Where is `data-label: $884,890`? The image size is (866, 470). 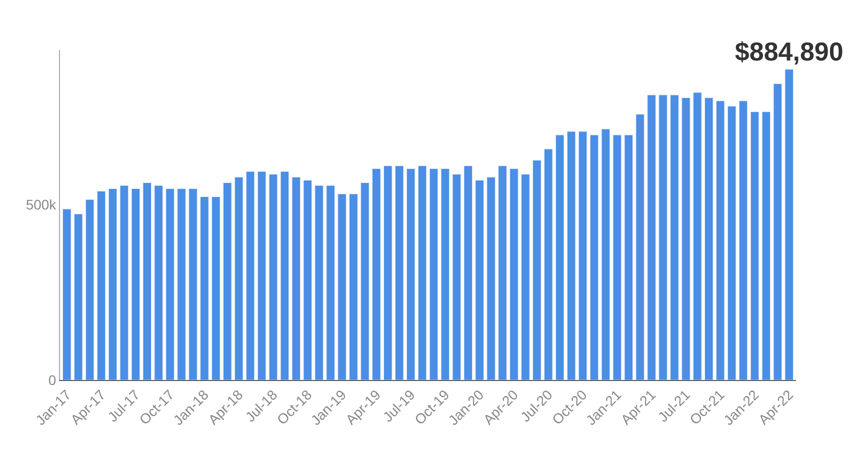
data-label: $884,890 is located at coordinates (789, 51).